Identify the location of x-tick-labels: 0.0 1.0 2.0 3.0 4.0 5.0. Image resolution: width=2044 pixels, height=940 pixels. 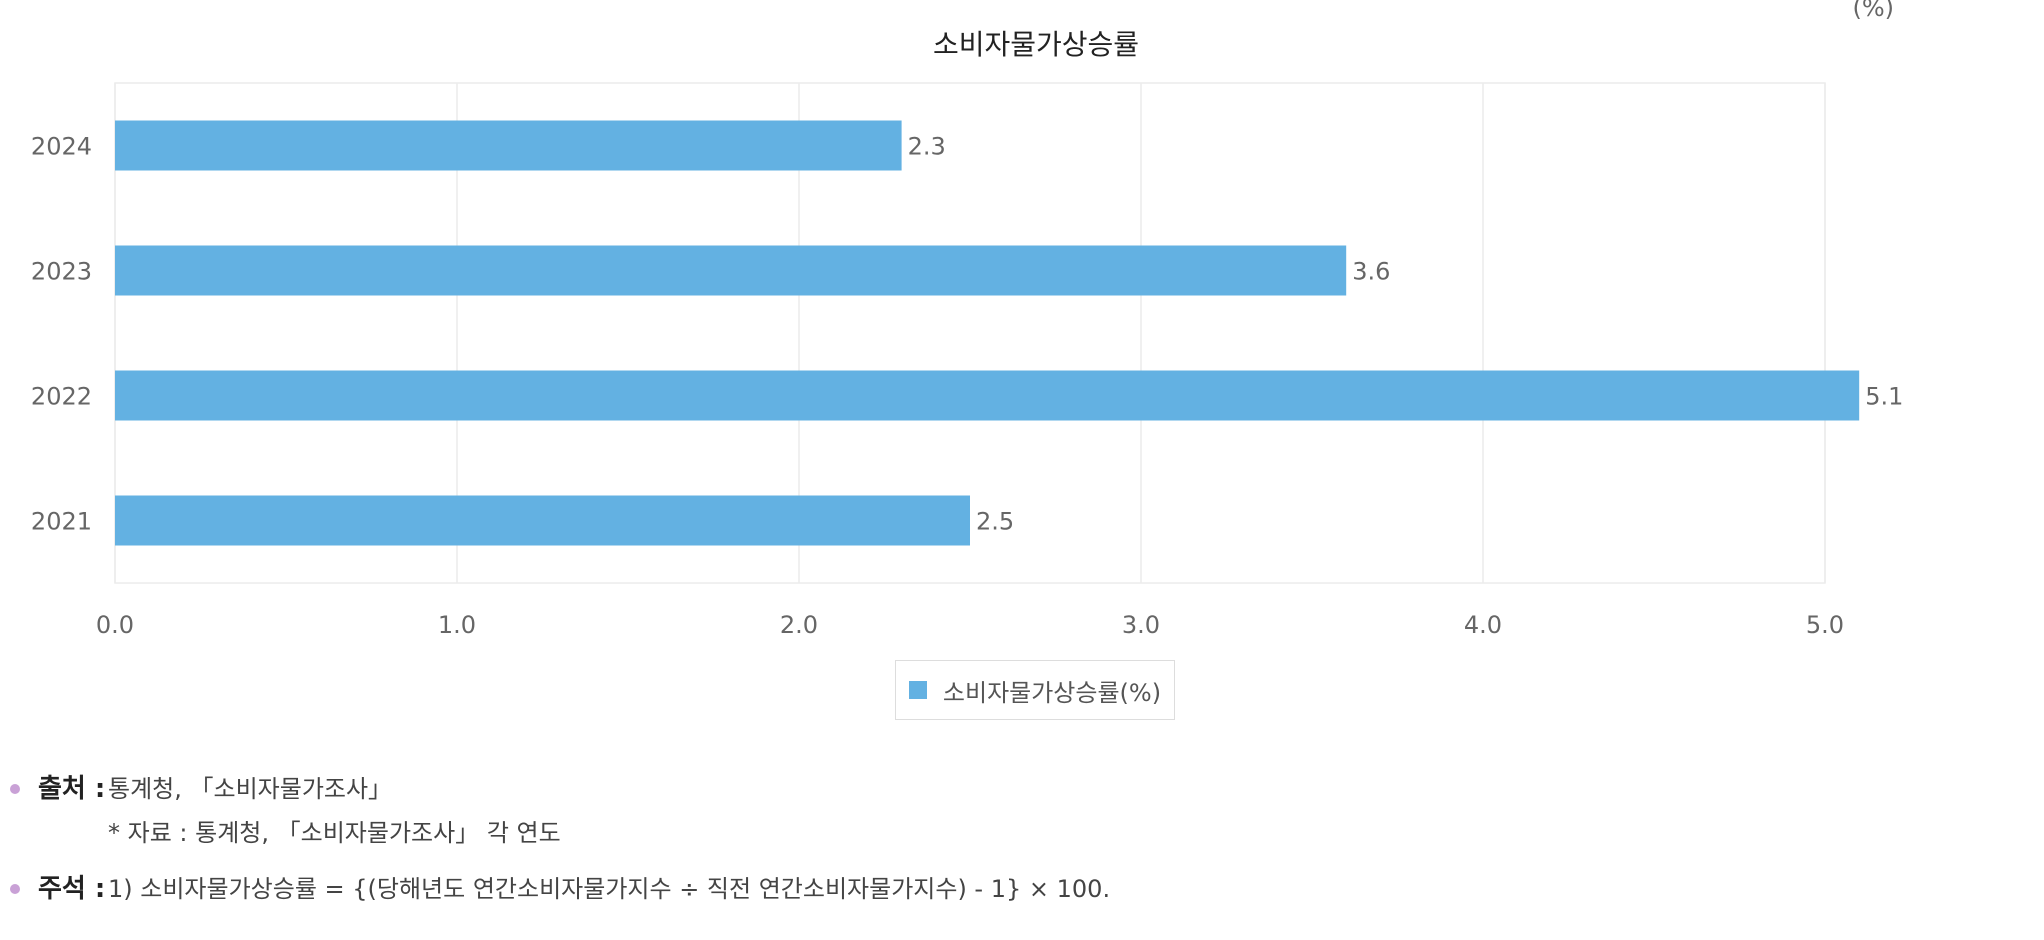
(970, 625).